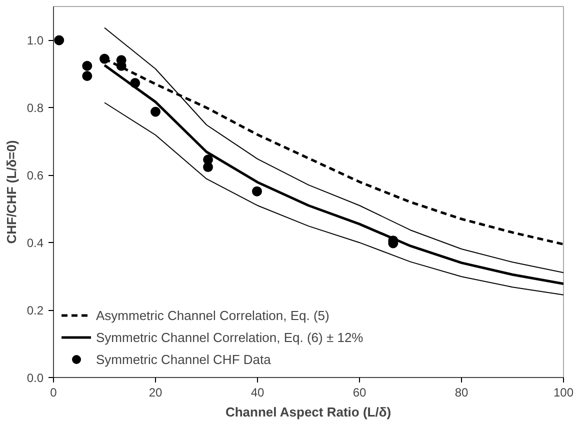 This screenshot has height=422, width=579. I want to click on x-tick-label: 20, so click(155, 393).